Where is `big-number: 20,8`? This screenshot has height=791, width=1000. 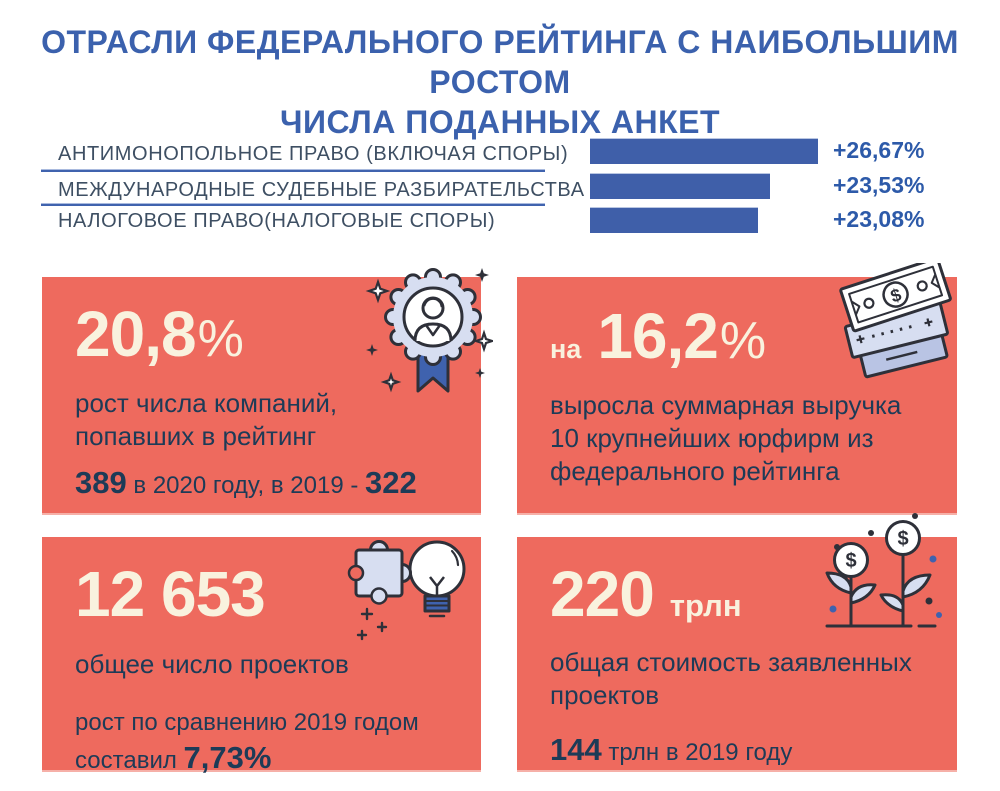 big-number: 20,8 is located at coordinates (136, 334).